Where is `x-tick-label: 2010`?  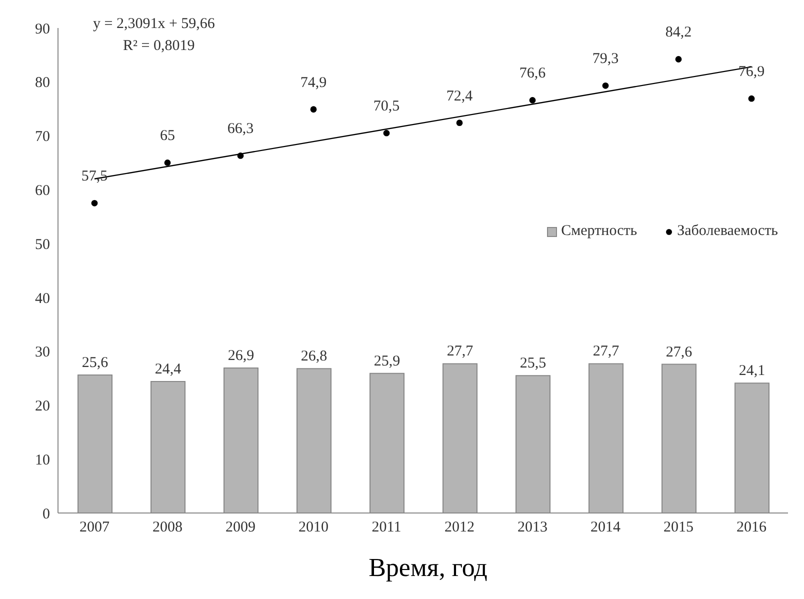 x-tick-label: 2010 is located at coordinates (313, 528).